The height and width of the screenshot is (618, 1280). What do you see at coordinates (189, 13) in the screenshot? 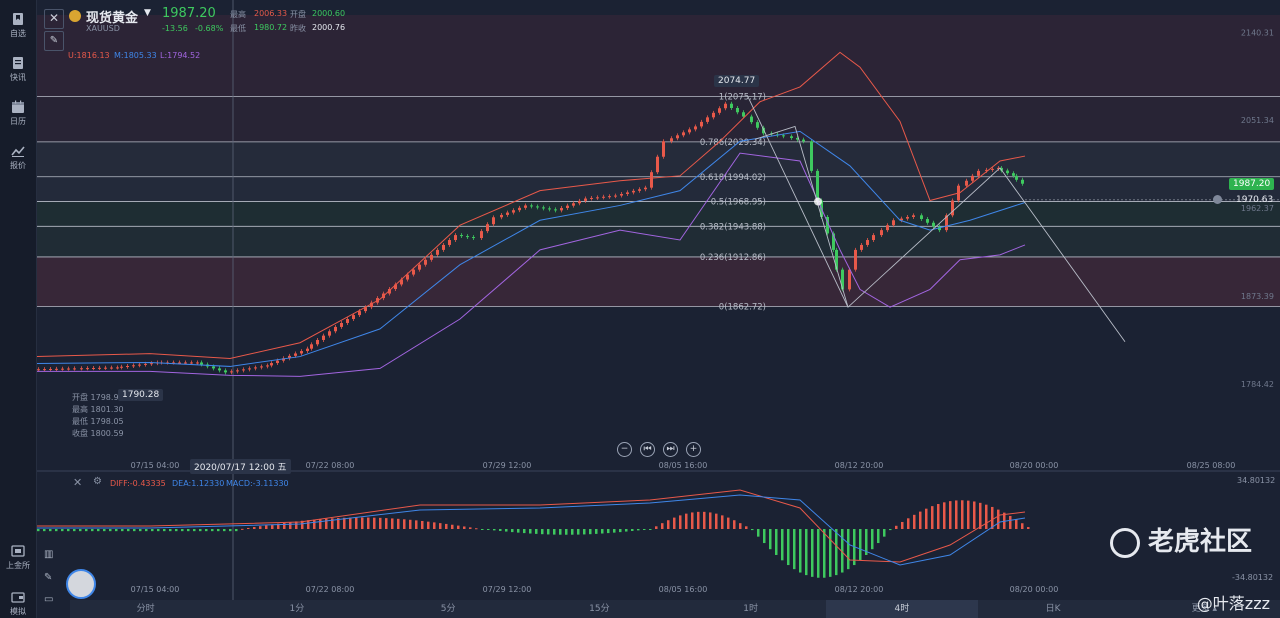
I see `last-price: 1987.20` at bounding box center [189, 13].